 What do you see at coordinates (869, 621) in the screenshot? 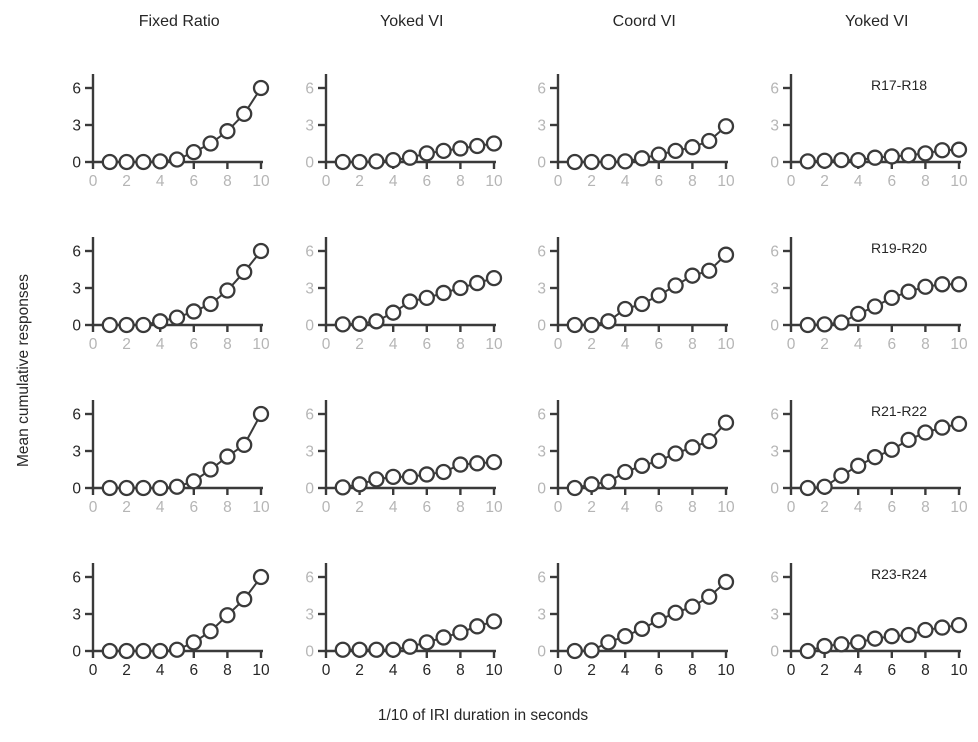
I see `chart-svg: 0 3 6 0 2 4 6 8 10 R23-R24` at bounding box center [869, 621].